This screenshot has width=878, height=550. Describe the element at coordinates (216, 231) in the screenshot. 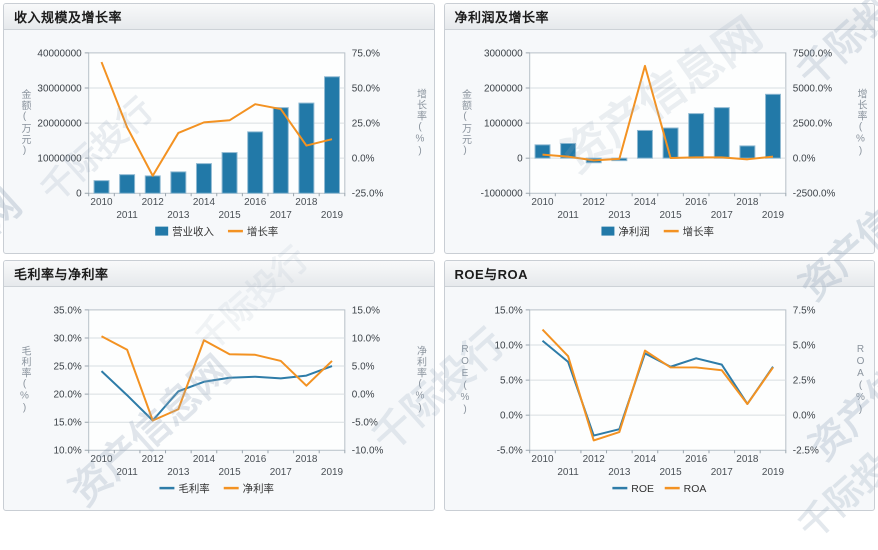

I see `legend: 营业收入 增长率` at that location.